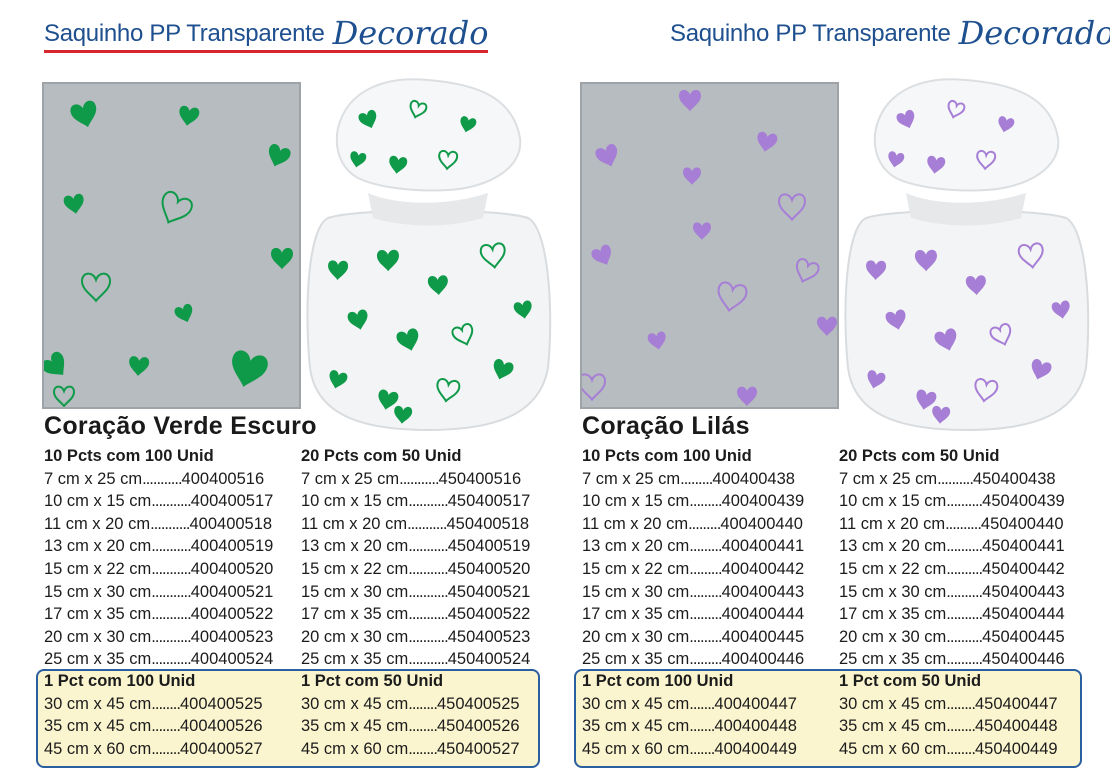 This screenshot has height=769, width=1110. I want to click on size-label: 10 cm x 15 cm, so click(893, 501).